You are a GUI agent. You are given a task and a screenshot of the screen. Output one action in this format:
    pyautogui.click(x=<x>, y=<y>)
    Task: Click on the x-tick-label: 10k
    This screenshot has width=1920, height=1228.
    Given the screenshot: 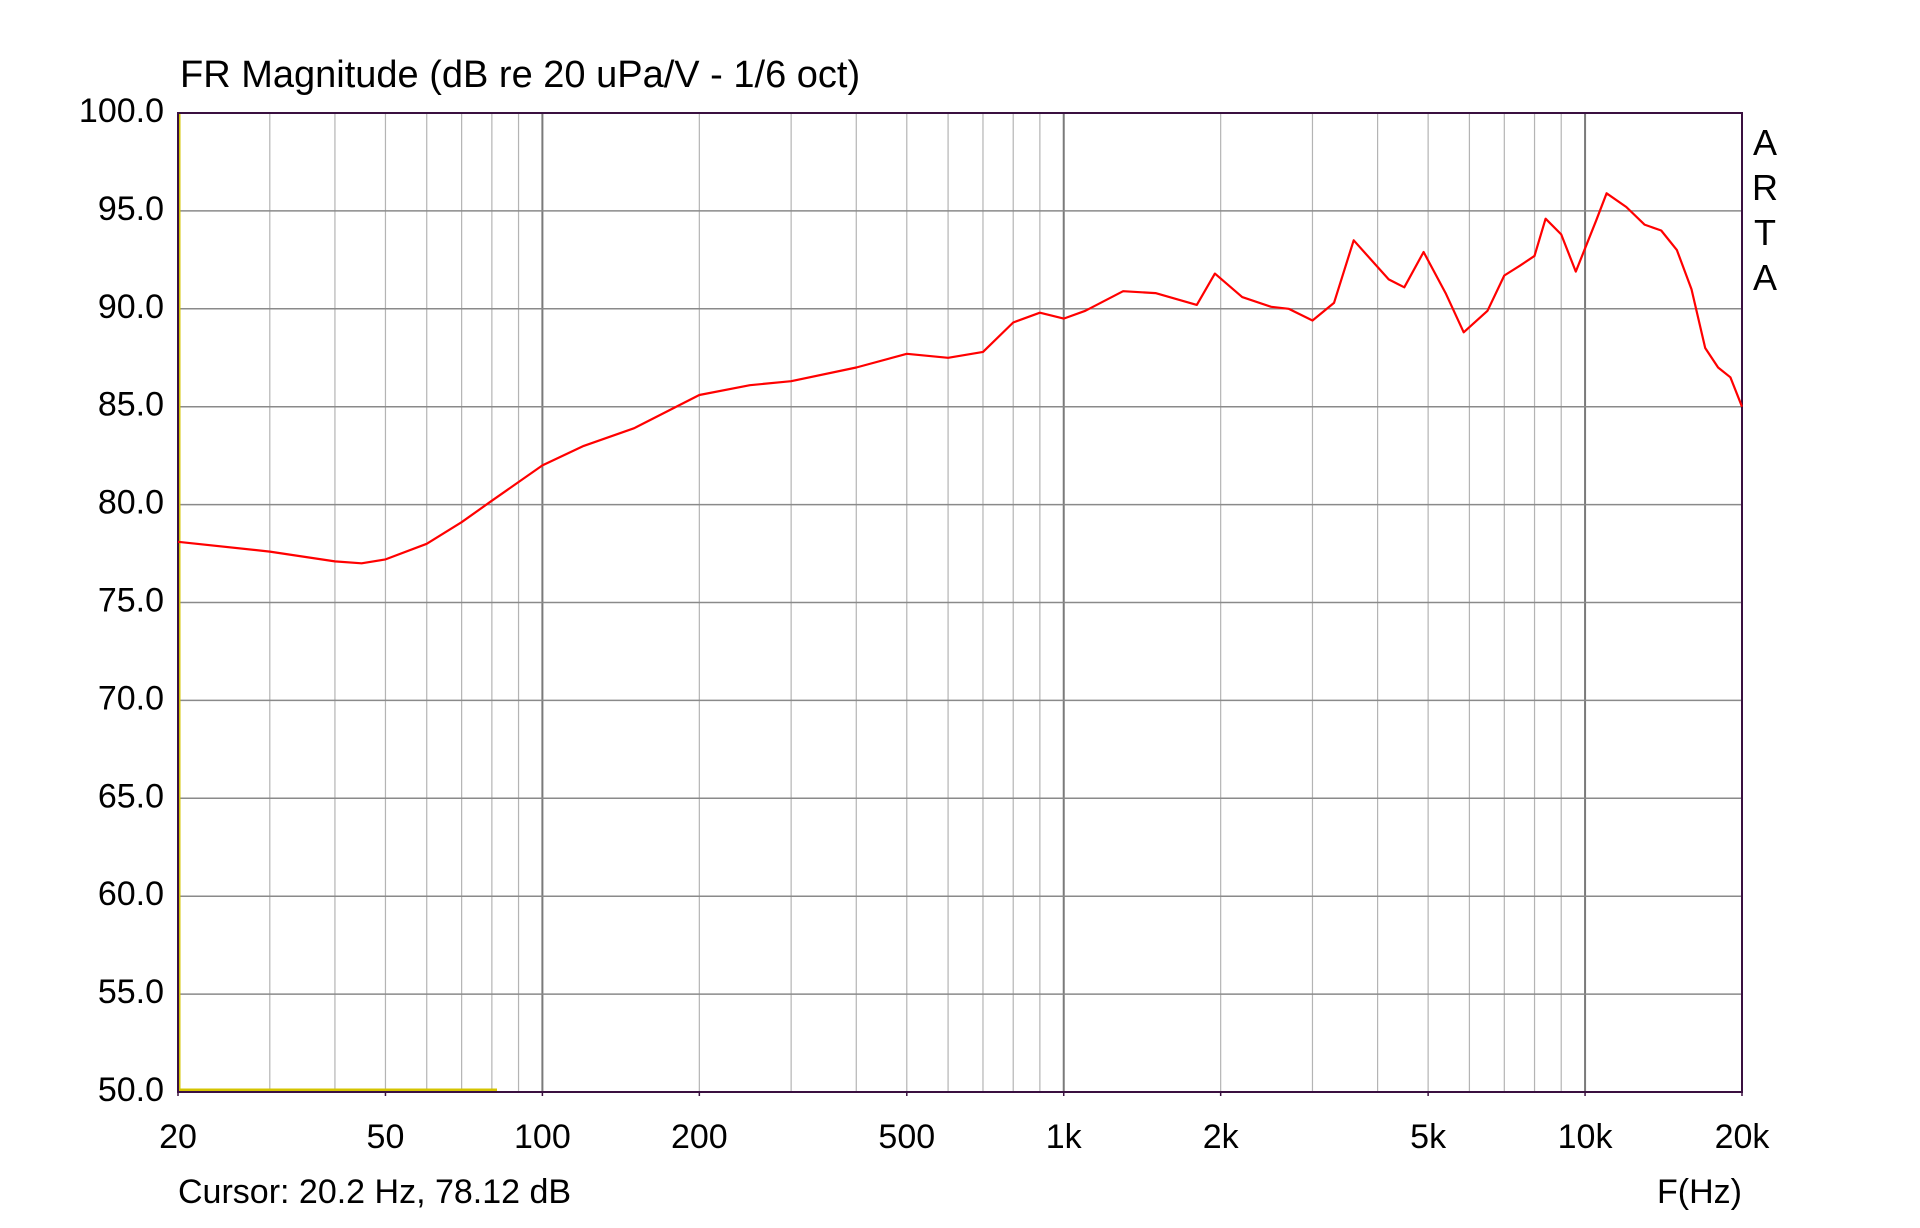 What is the action you would take?
    pyautogui.click(x=1586, y=1137)
    